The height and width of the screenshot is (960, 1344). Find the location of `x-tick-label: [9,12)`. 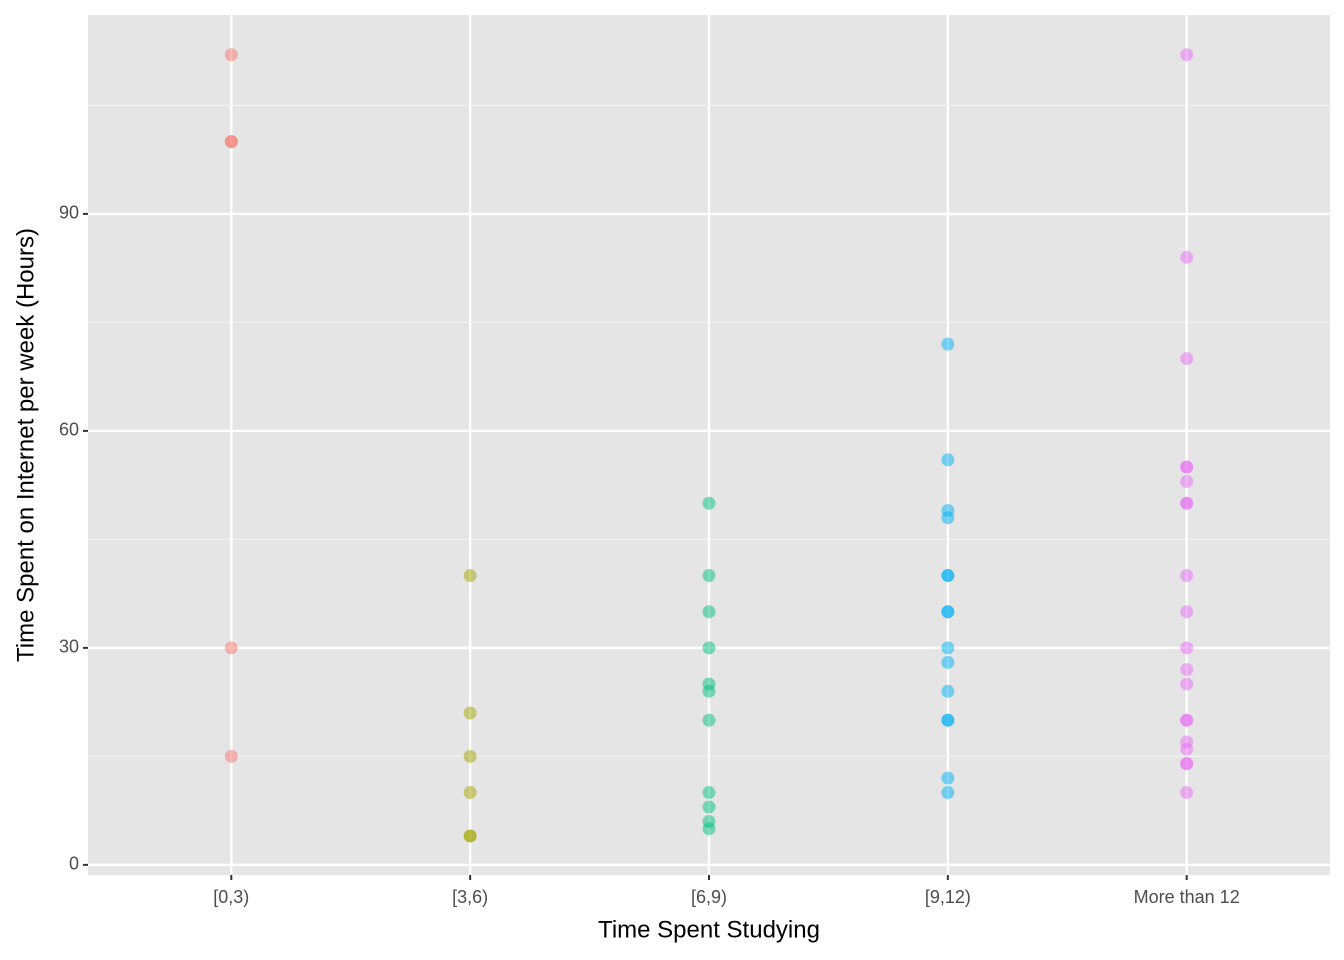

x-tick-label: [9,12) is located at coordinates (948, 897).